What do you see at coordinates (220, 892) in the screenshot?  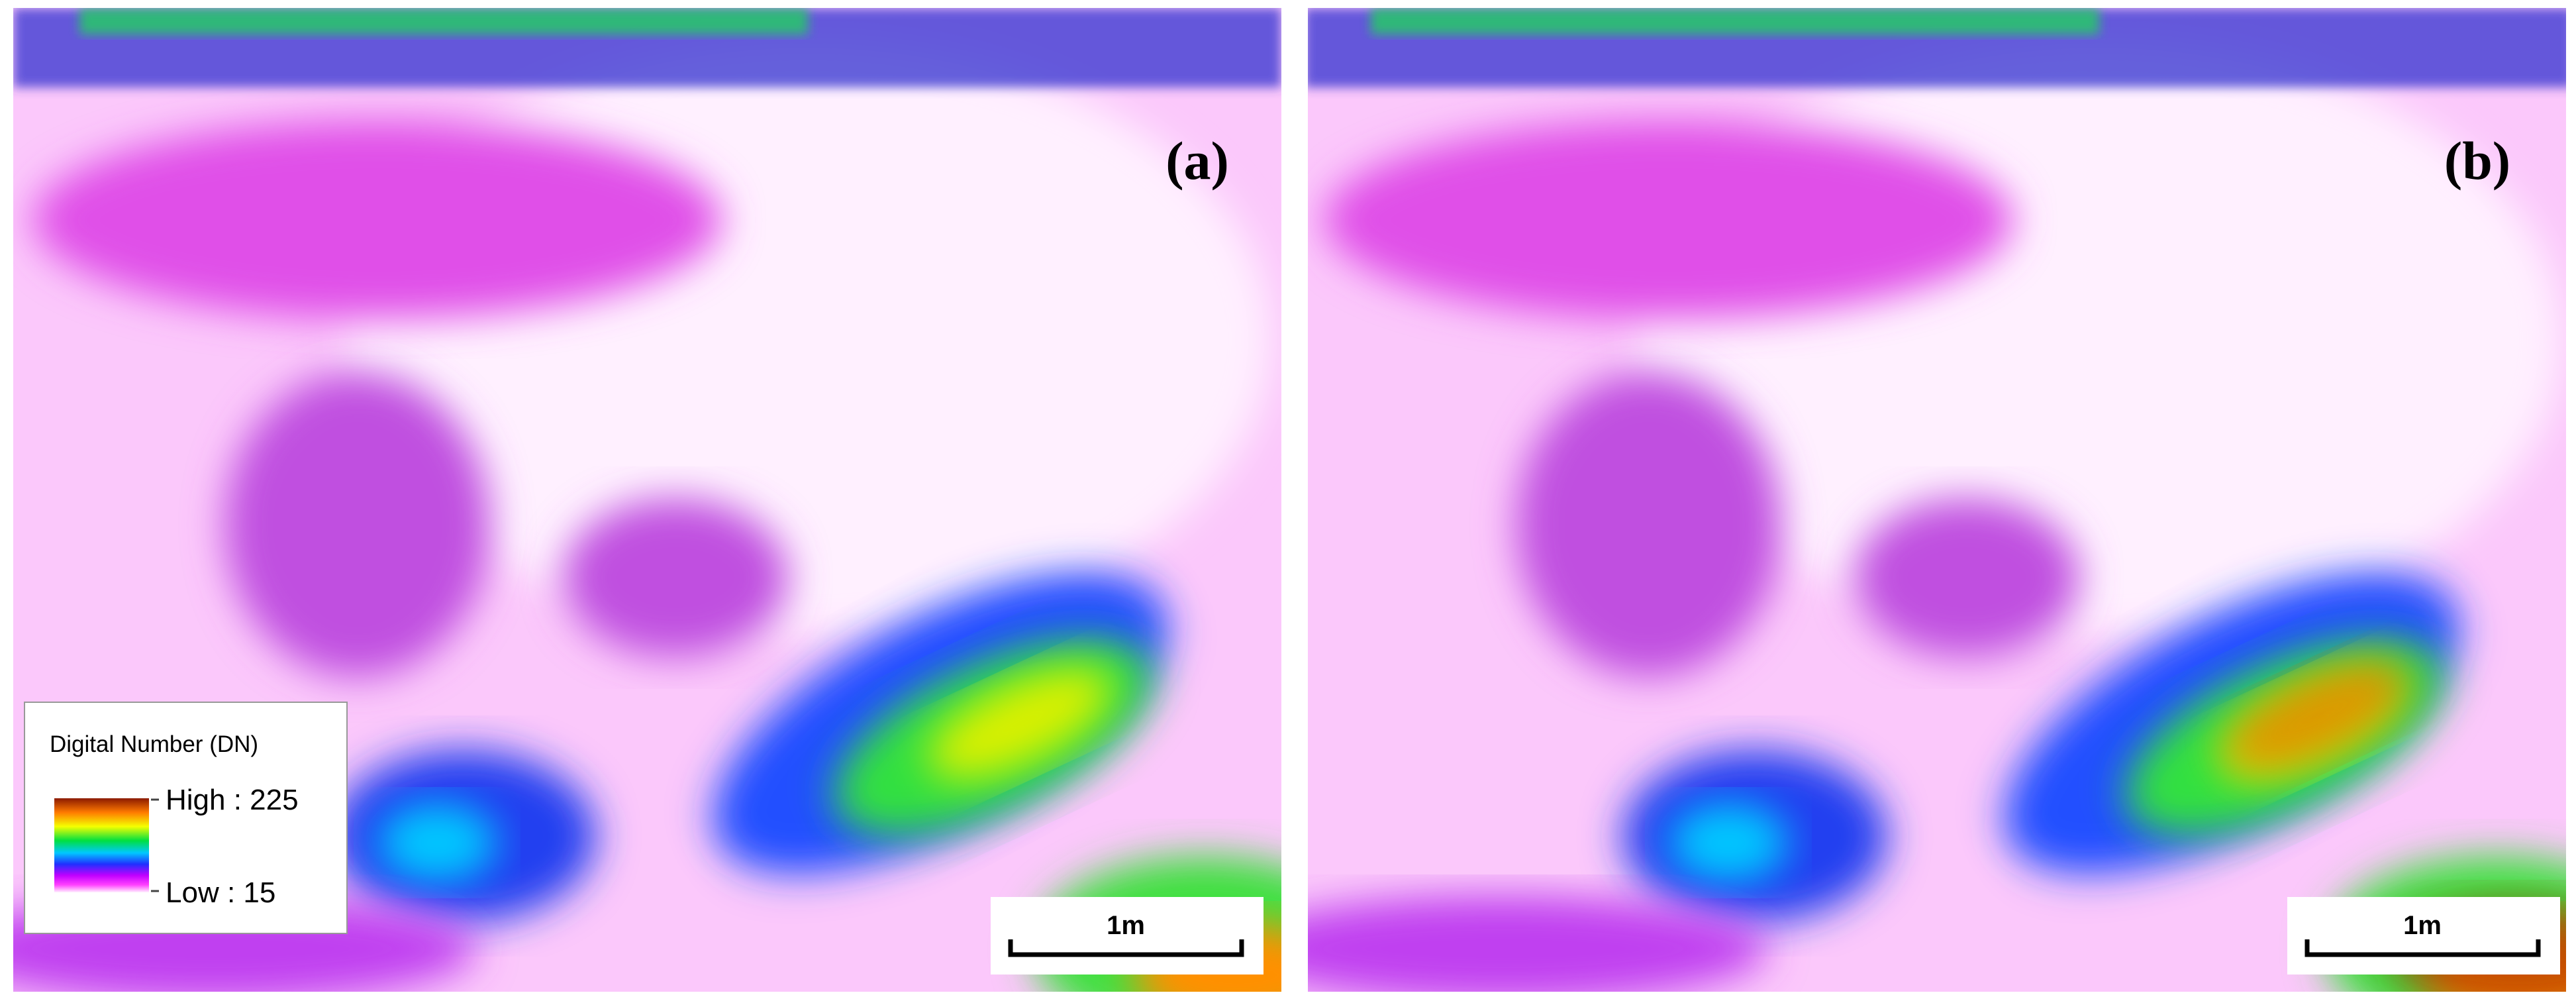 I see `legend-low: Low : 15` at bounding box center [220, 892].